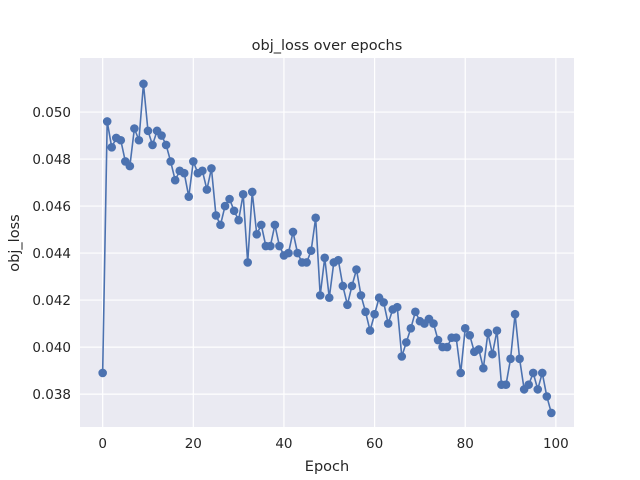 This screenshot has height=480, width=640. What do you see at coordinates (51, 207) in the screenshot?
I see `y-tick-label: 0.046` at bounding box center [51, 207].